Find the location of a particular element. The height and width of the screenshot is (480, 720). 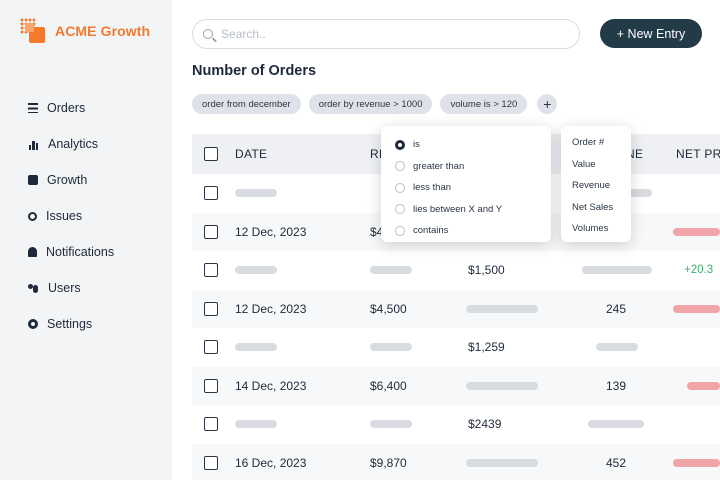

field-option-value: Value is located at coordinates (584, 164).